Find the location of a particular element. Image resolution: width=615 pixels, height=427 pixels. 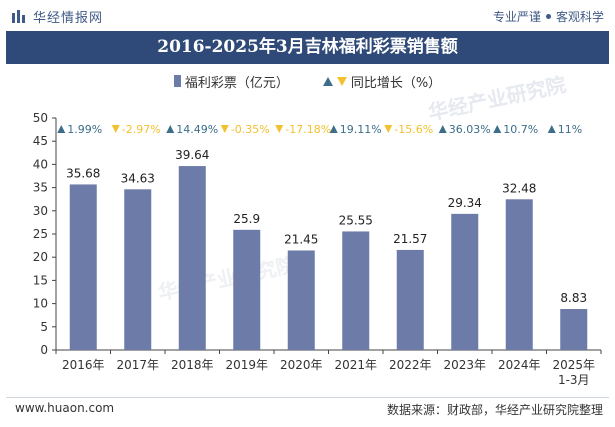

growth-label: 1.99% is located at coordinates (84, 129).